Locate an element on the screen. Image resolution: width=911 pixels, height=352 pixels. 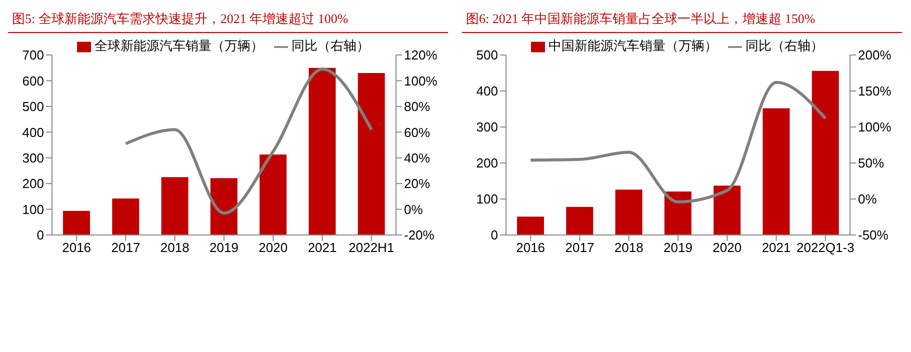
y2-tick-label: 80% is located at coordinates (417, 106).